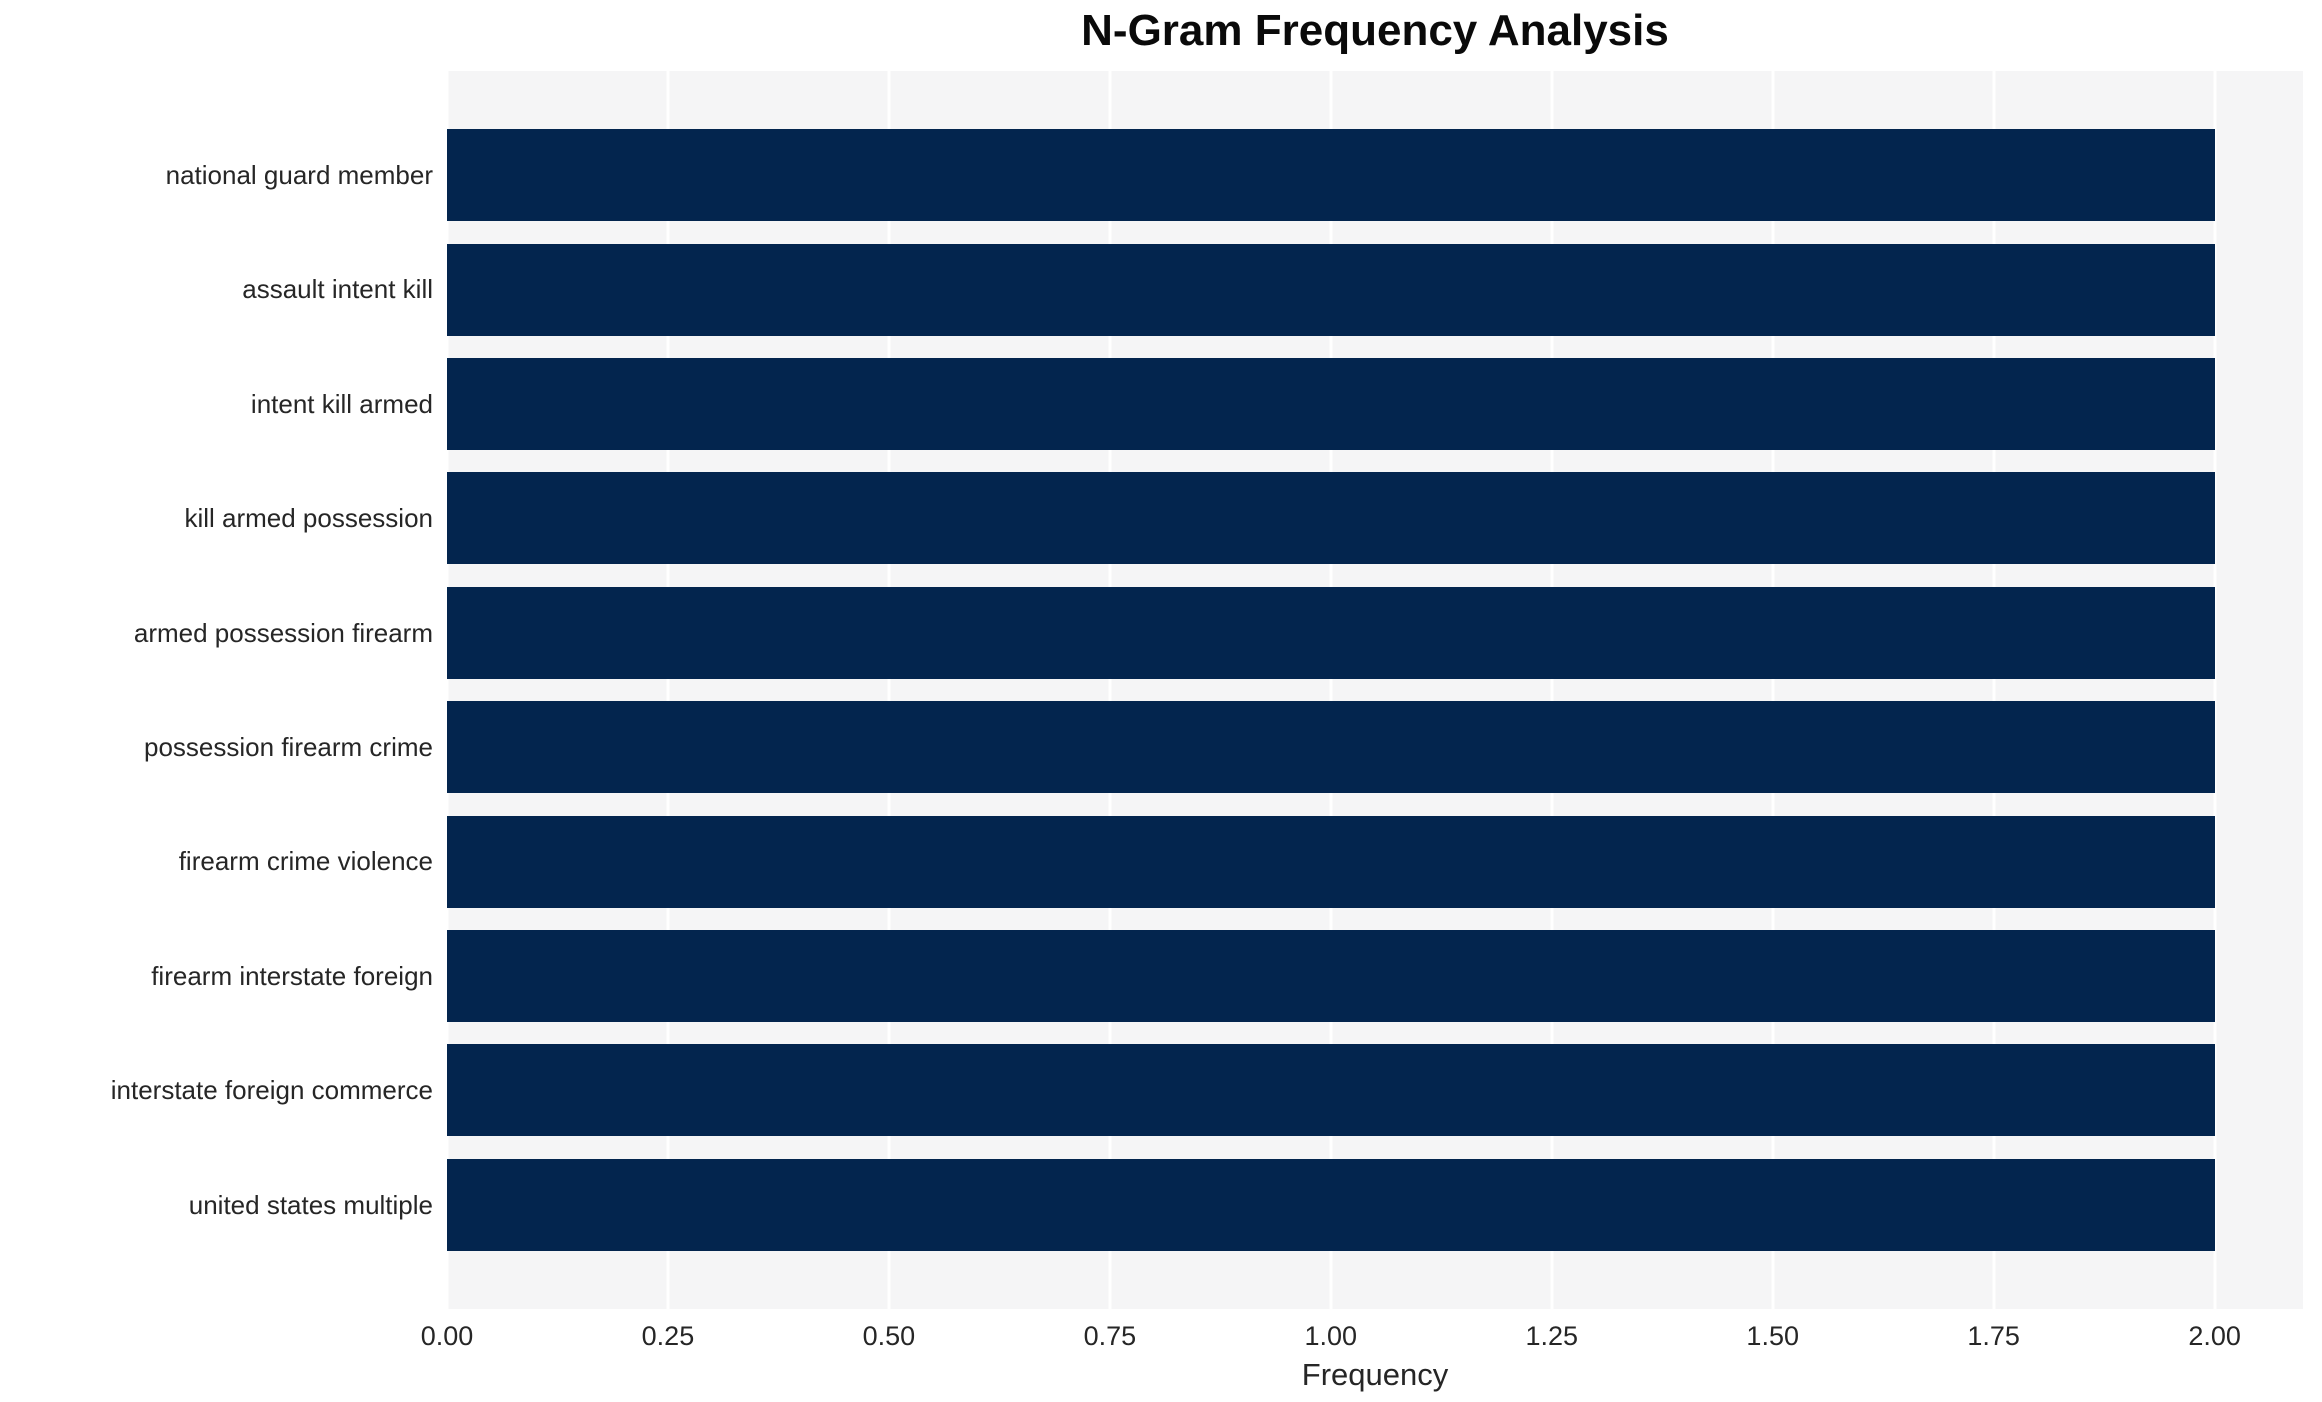 This screenshot has width=2322, height=1402. I want to click on y-axis-label: national guard member, so click(299, 174).